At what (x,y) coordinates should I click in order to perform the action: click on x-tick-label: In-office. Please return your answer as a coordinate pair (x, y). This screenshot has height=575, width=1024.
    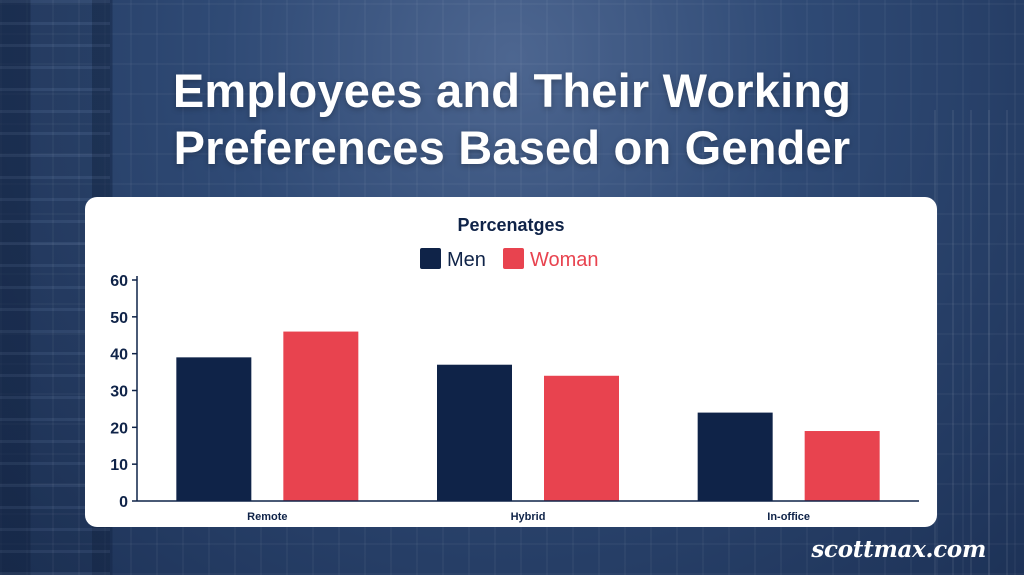
    Looking at the image, I should click on (788, 517).